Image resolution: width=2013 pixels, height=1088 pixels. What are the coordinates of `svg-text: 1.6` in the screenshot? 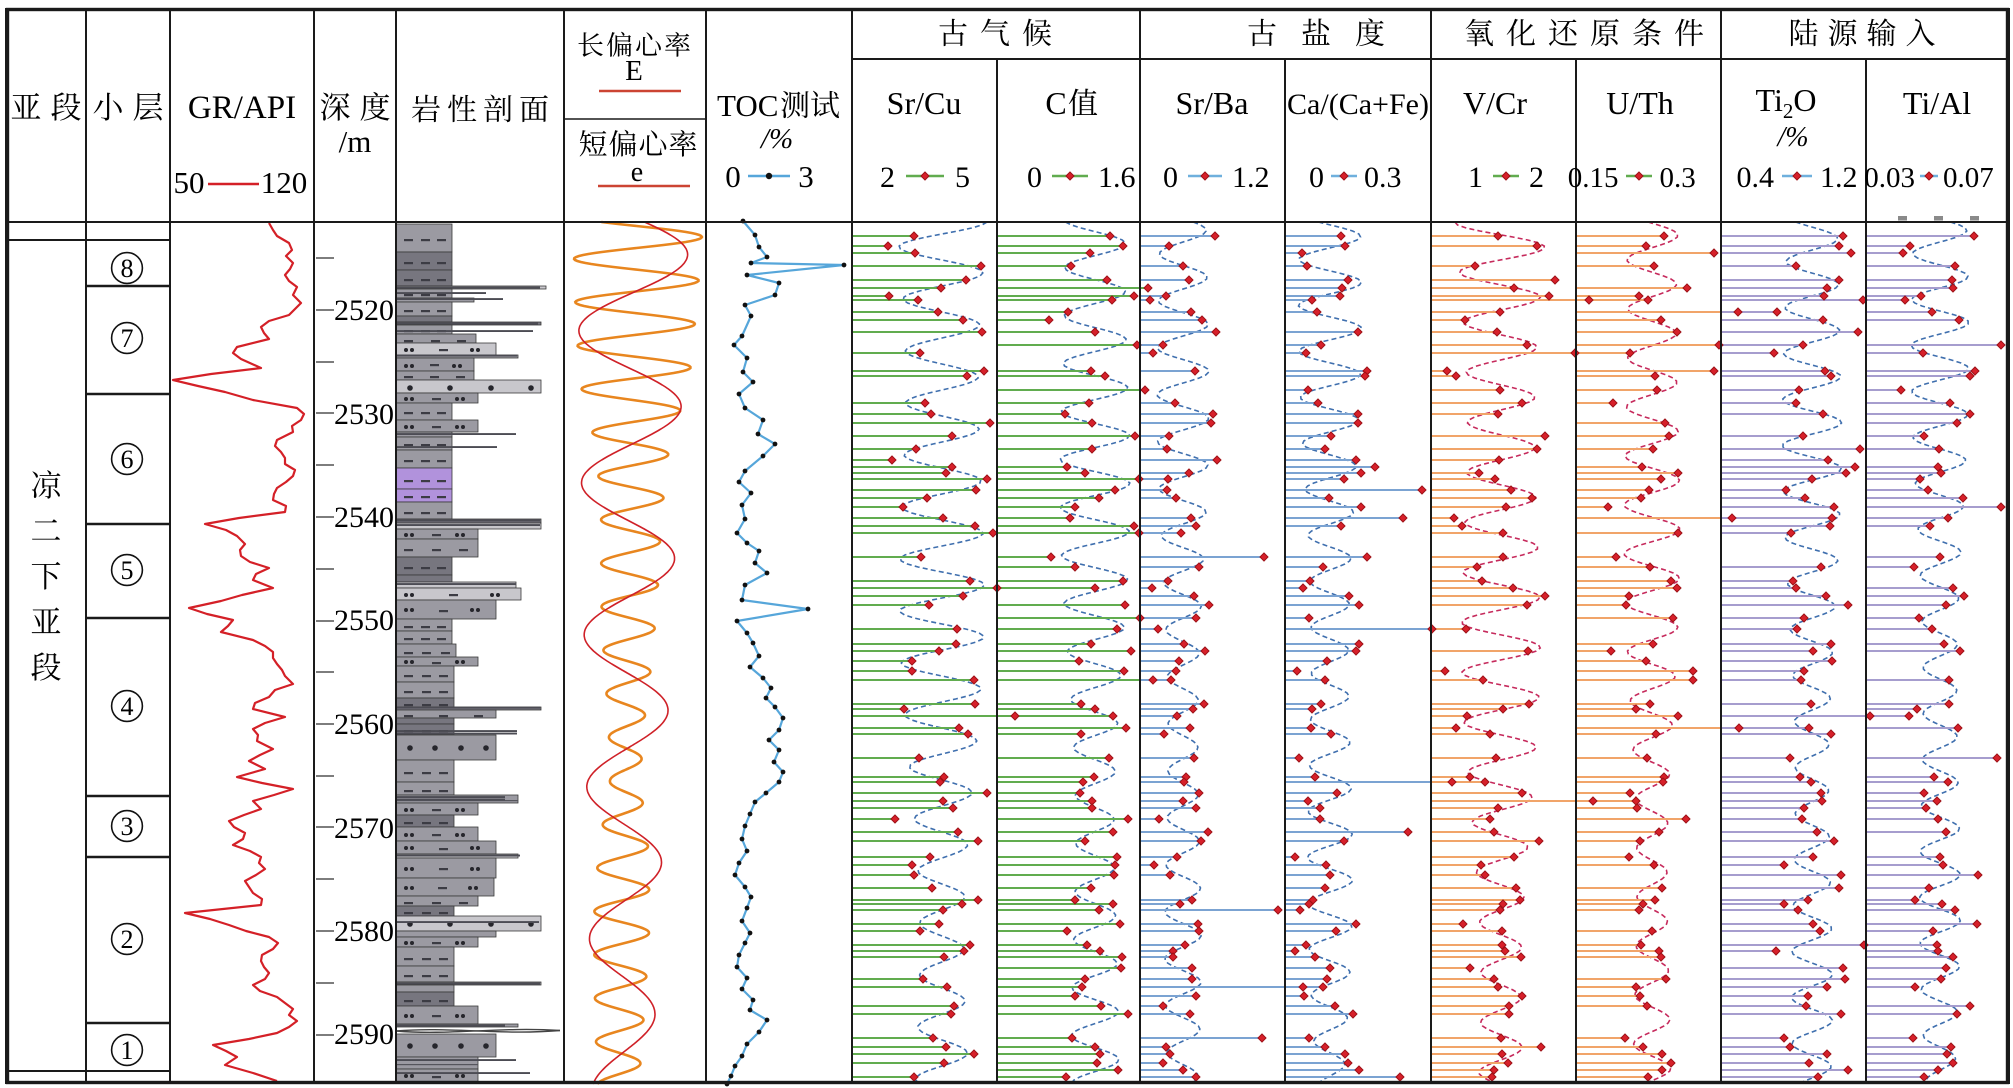 It's located at (1117, 177).